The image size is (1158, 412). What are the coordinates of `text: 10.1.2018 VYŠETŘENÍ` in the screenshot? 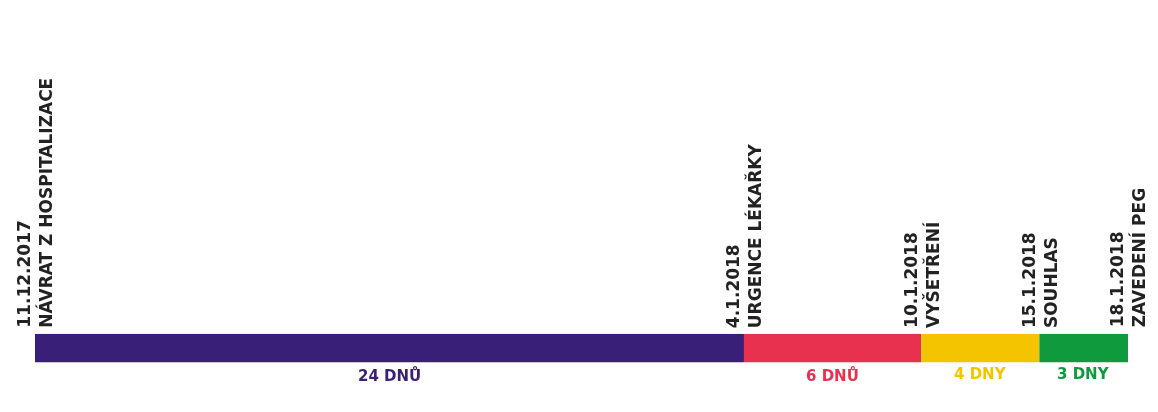 It's located at (921, 274).